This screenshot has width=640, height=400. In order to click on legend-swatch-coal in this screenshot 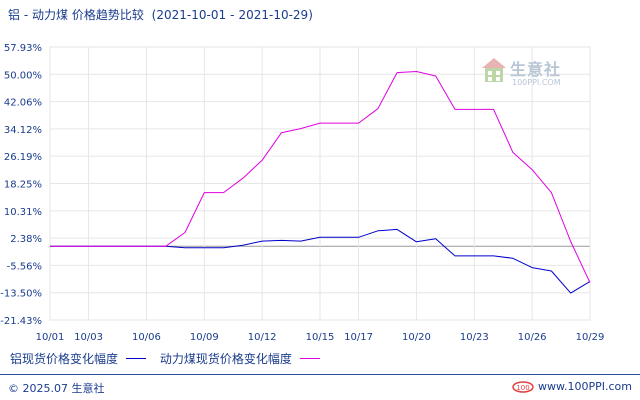, I will do `click(309, 358)`.